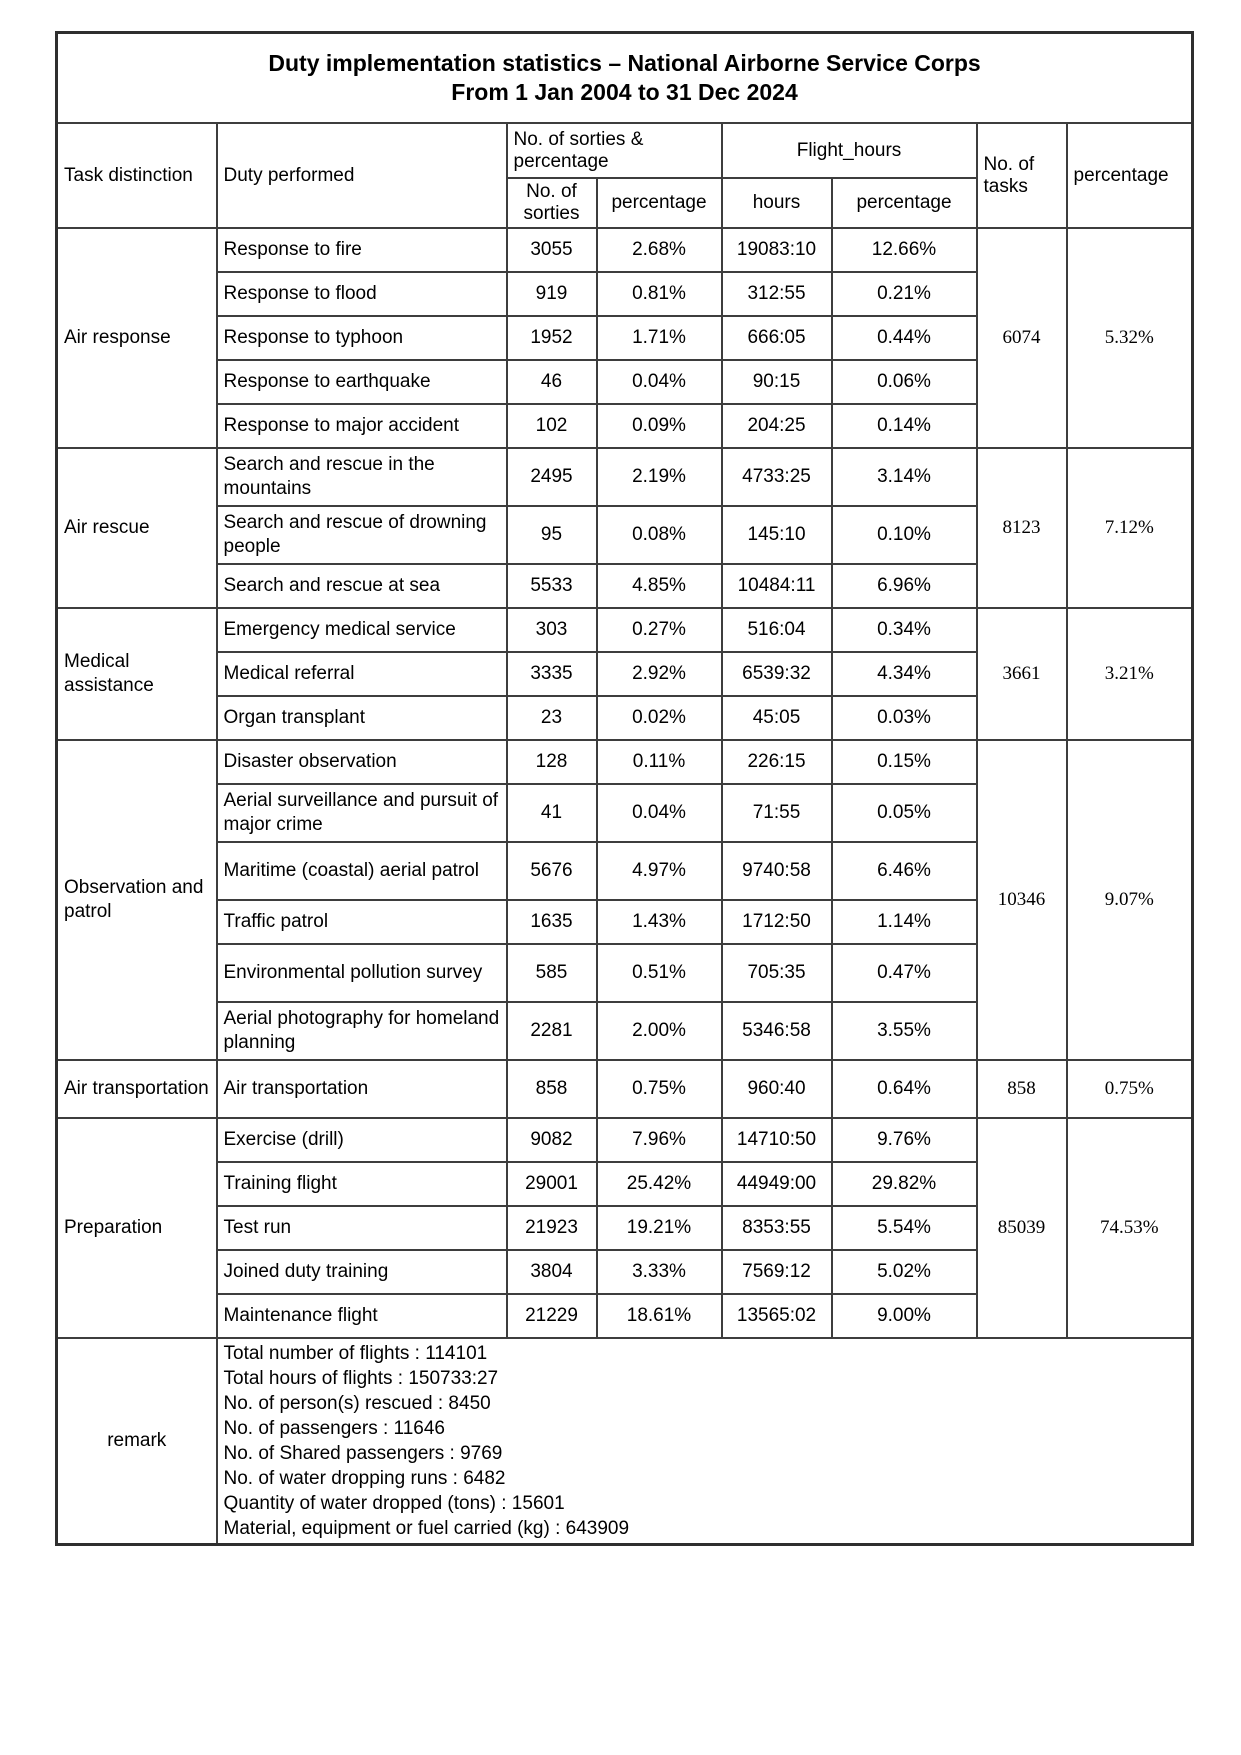 The image size is (1241, 1755). What do you see at coordinates (357, 1403) in the screenshot?
I see `remark-line: No. of person(s) rescued : 8450` at bounding box center [357, 1403].